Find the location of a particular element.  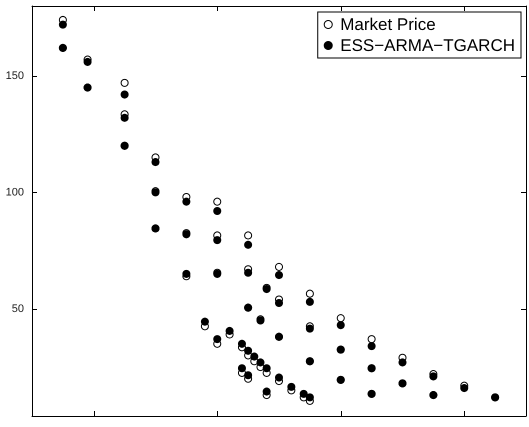

y-tick-label: 100 is located at coordinates (15, 192).